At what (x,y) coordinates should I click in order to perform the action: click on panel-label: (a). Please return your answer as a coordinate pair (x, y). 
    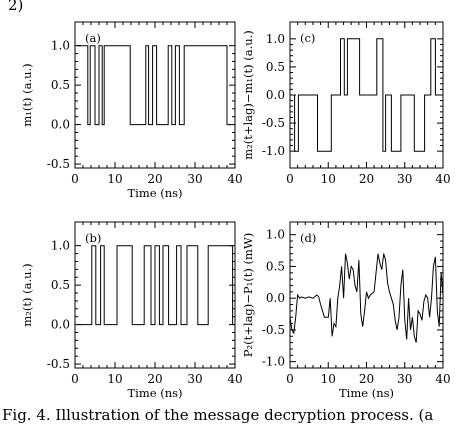
    Looking at the image, I should click on (93, 38).